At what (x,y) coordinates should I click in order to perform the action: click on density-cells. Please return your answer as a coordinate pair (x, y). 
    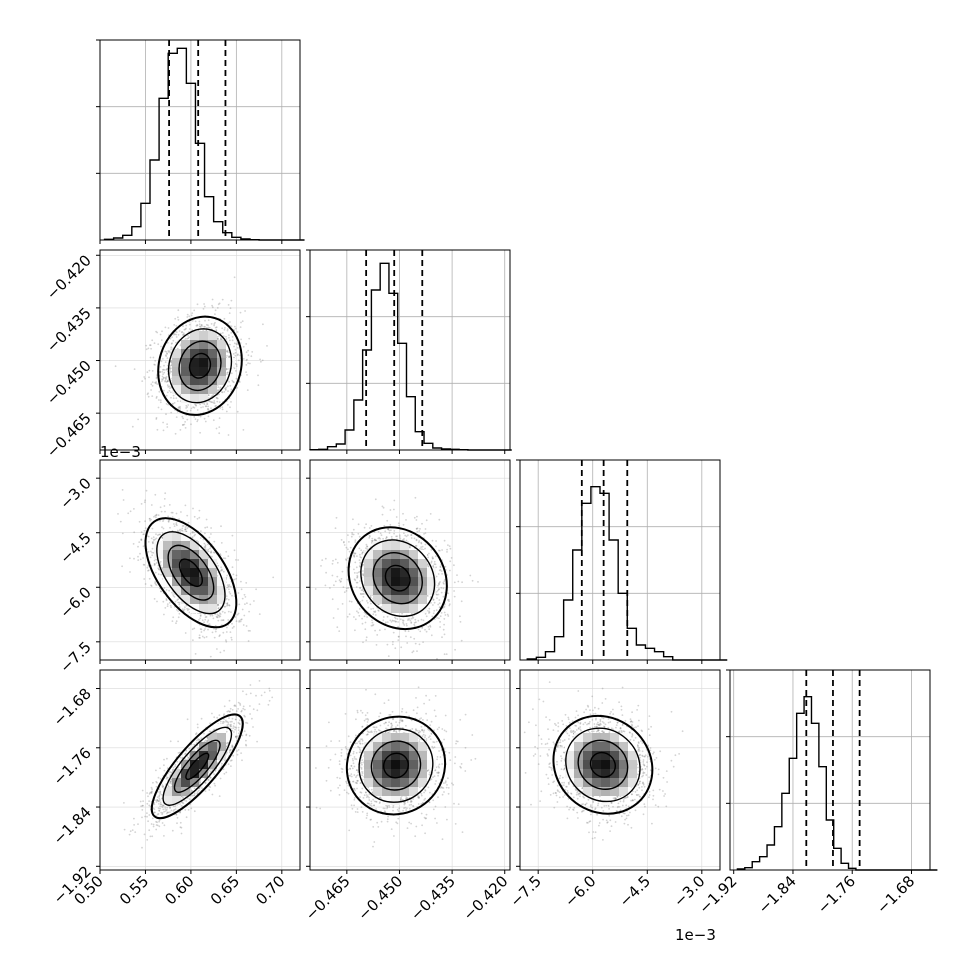
    Looking at the image, I should click on (190, 572).